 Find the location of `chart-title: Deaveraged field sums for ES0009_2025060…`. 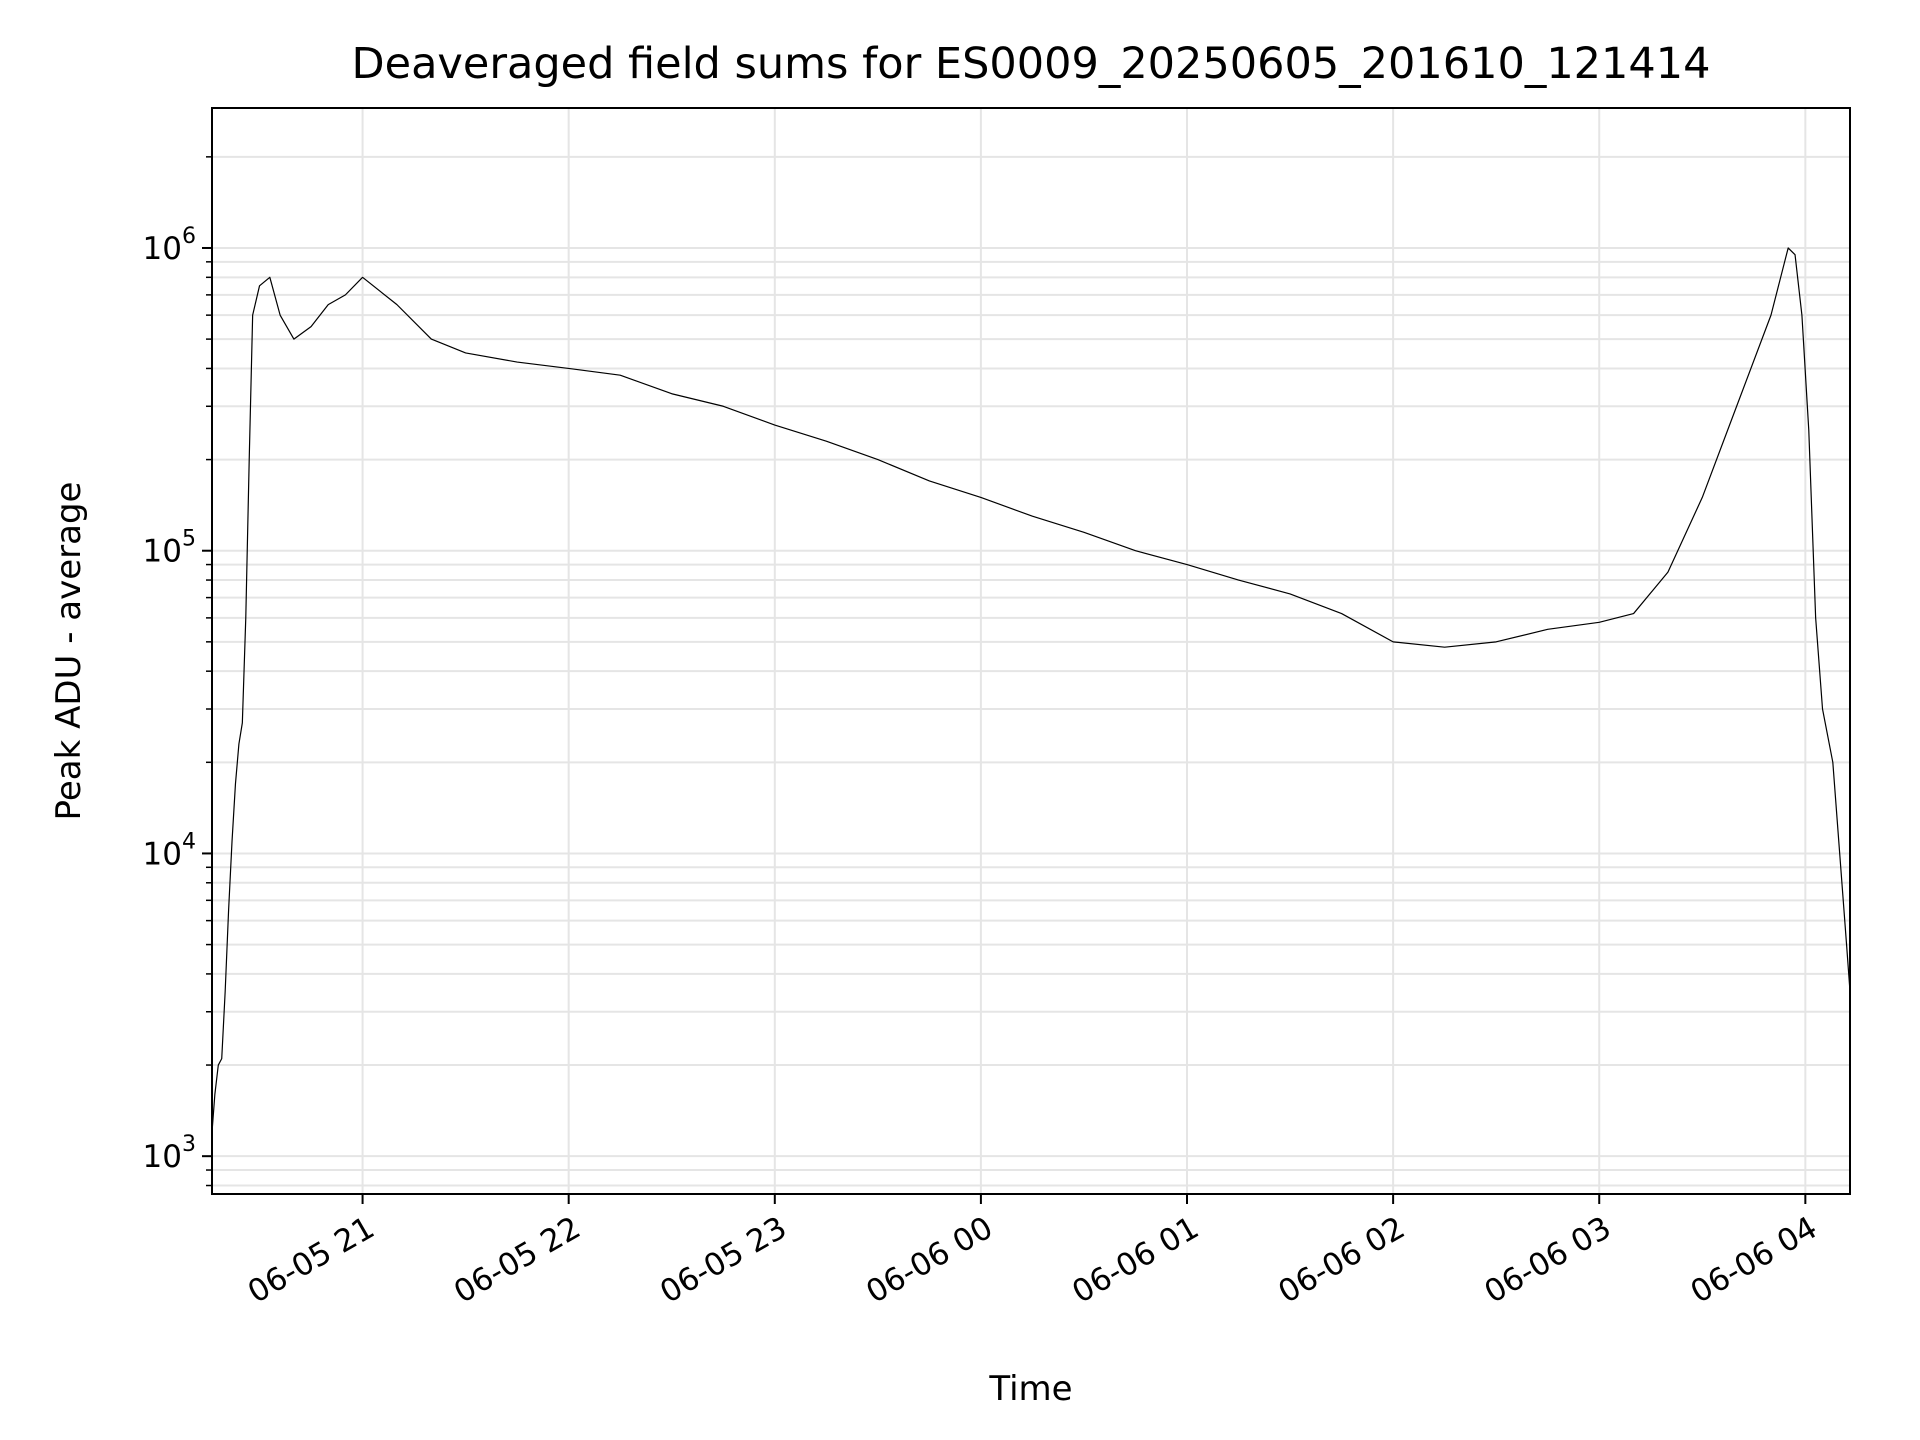

chart-title: Deaveraged field sums for ES0009_2025060… is located at coordinates (1031, 64).